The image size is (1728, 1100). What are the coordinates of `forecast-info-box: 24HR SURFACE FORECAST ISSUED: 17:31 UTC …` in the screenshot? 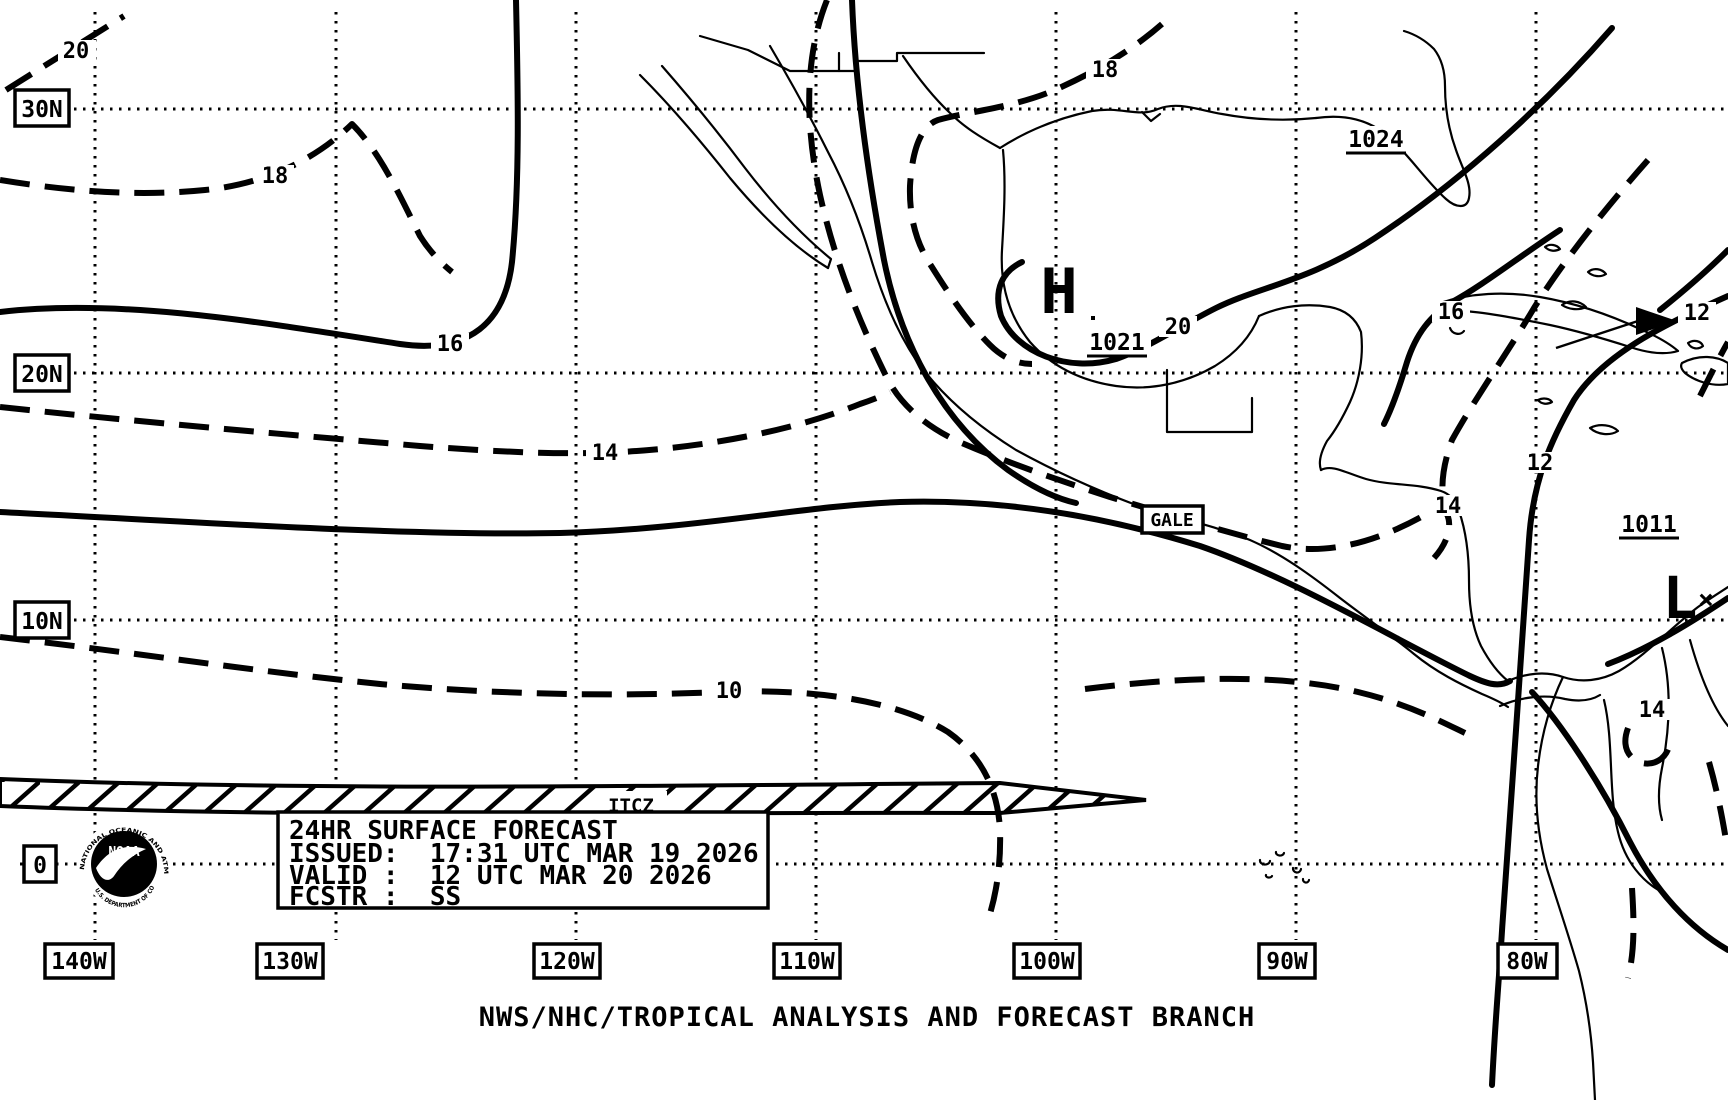 It's located at (523, 861).